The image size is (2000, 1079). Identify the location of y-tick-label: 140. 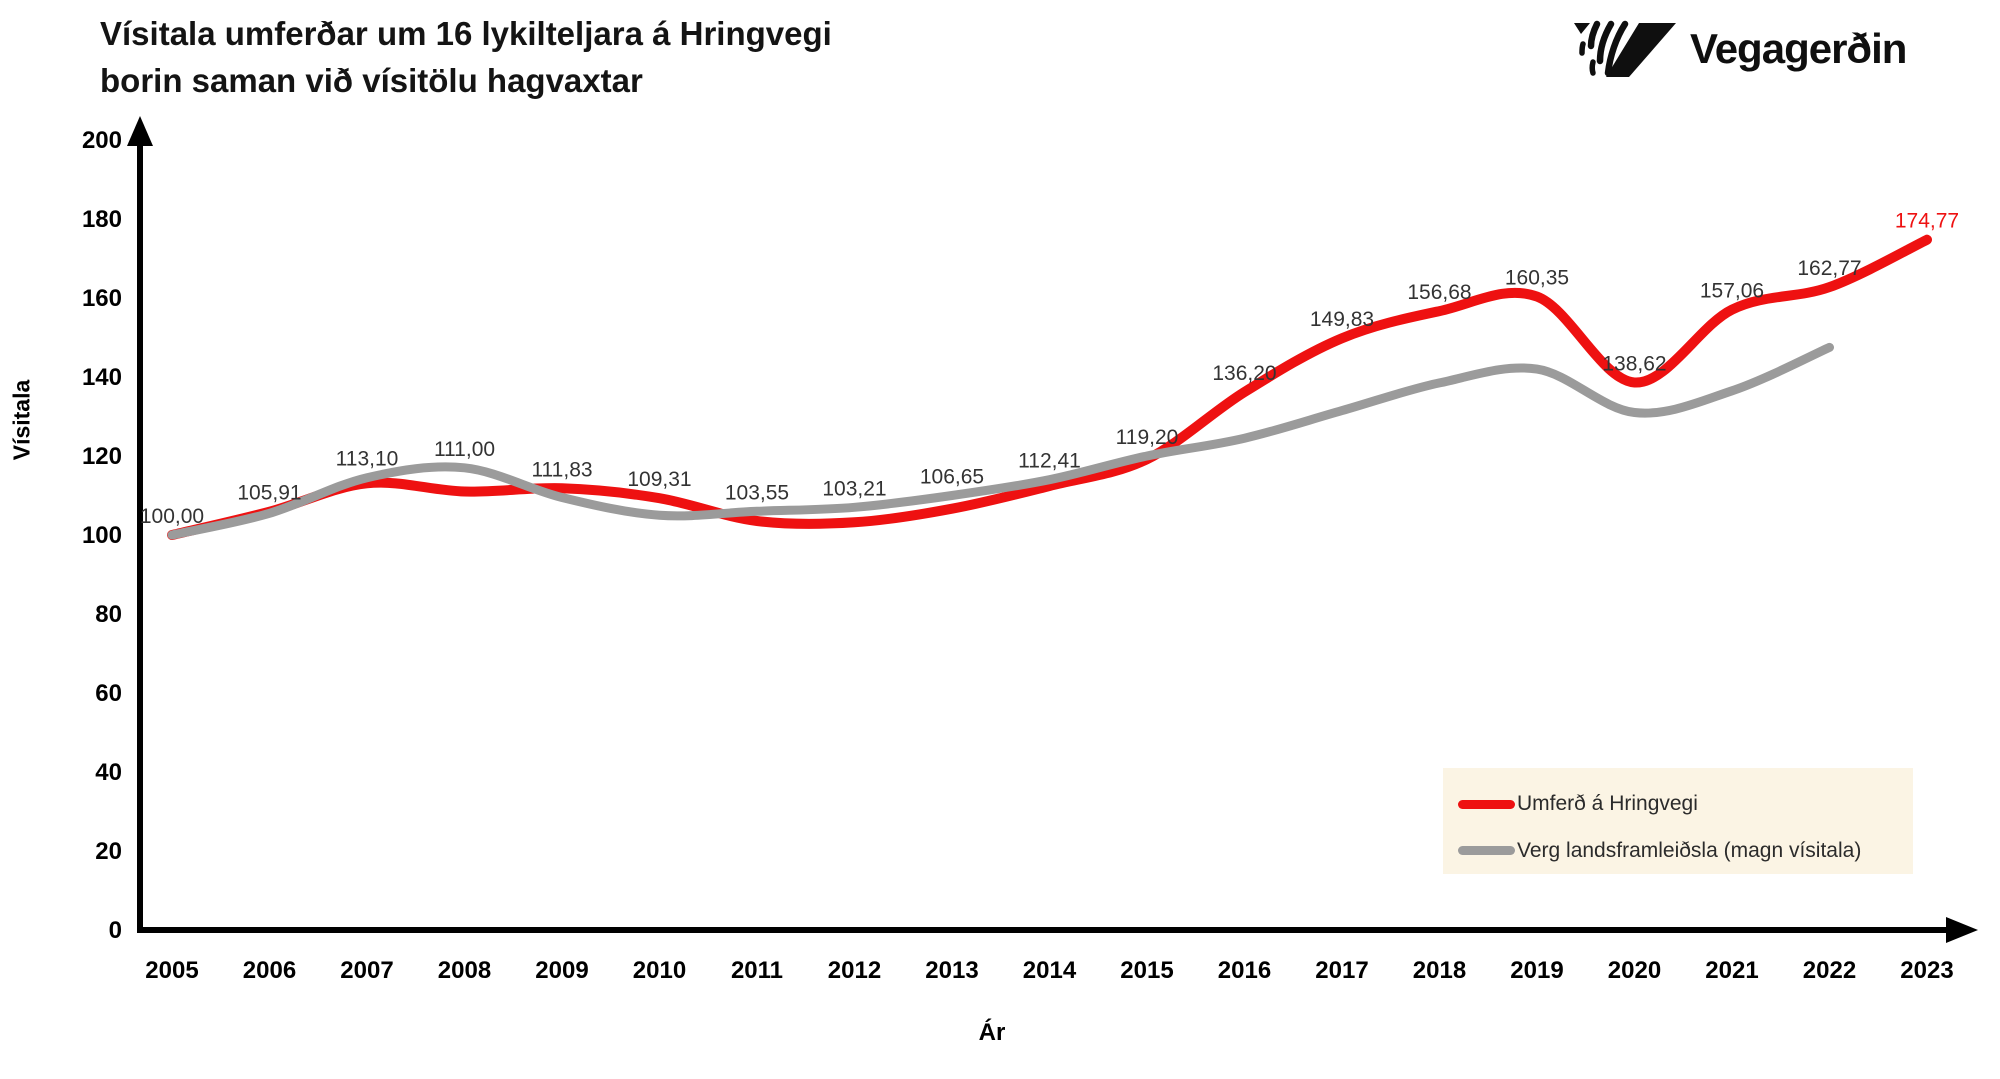
(102, 377).